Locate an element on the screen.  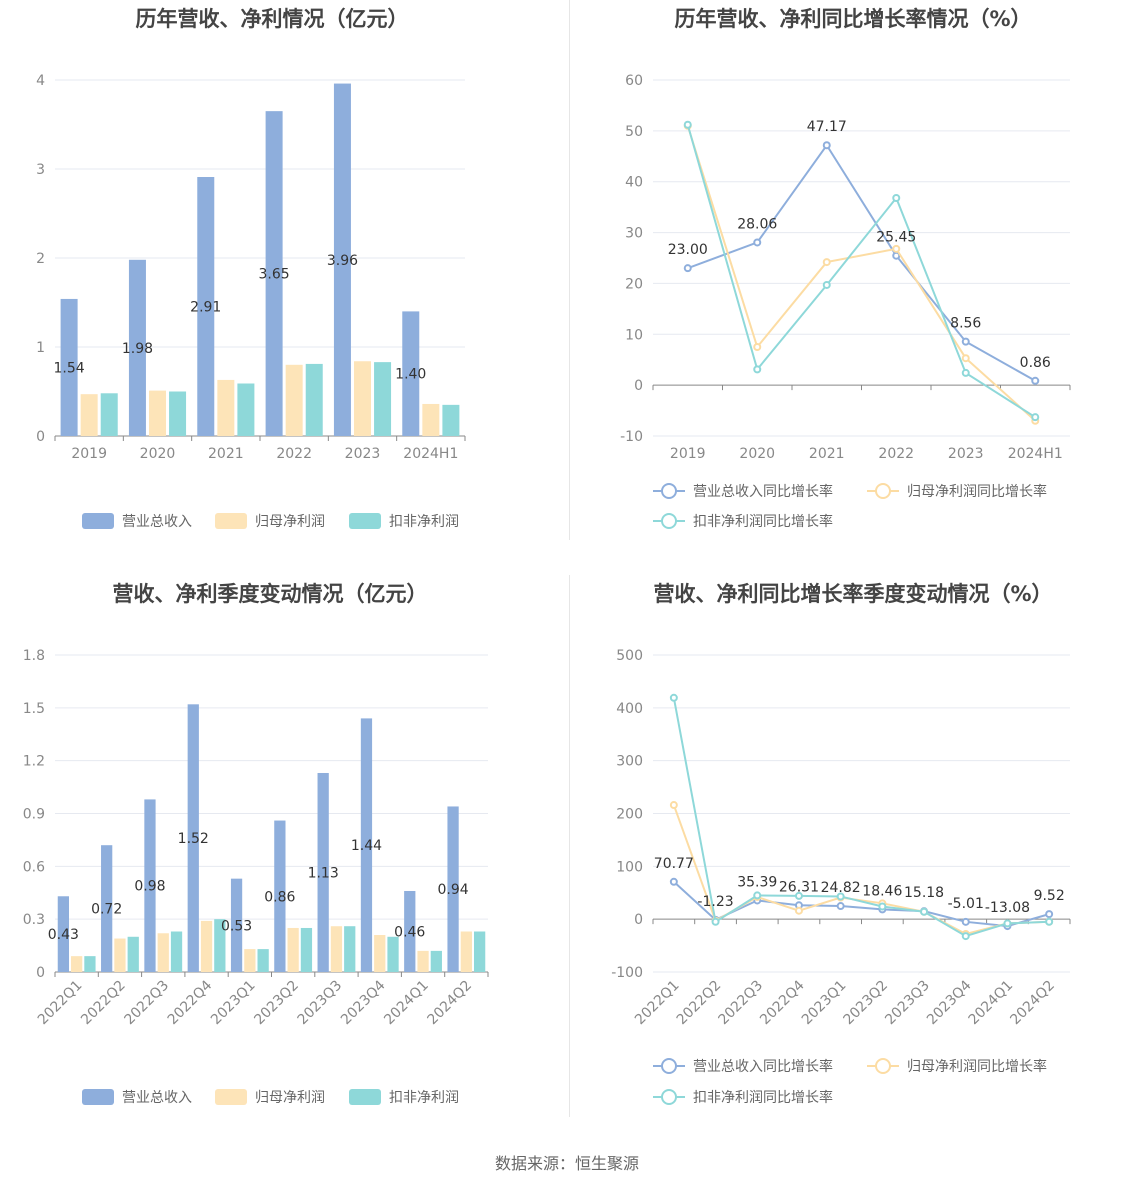
x-tick-label: 2023Q2 is located at coordinates (866, 1003).